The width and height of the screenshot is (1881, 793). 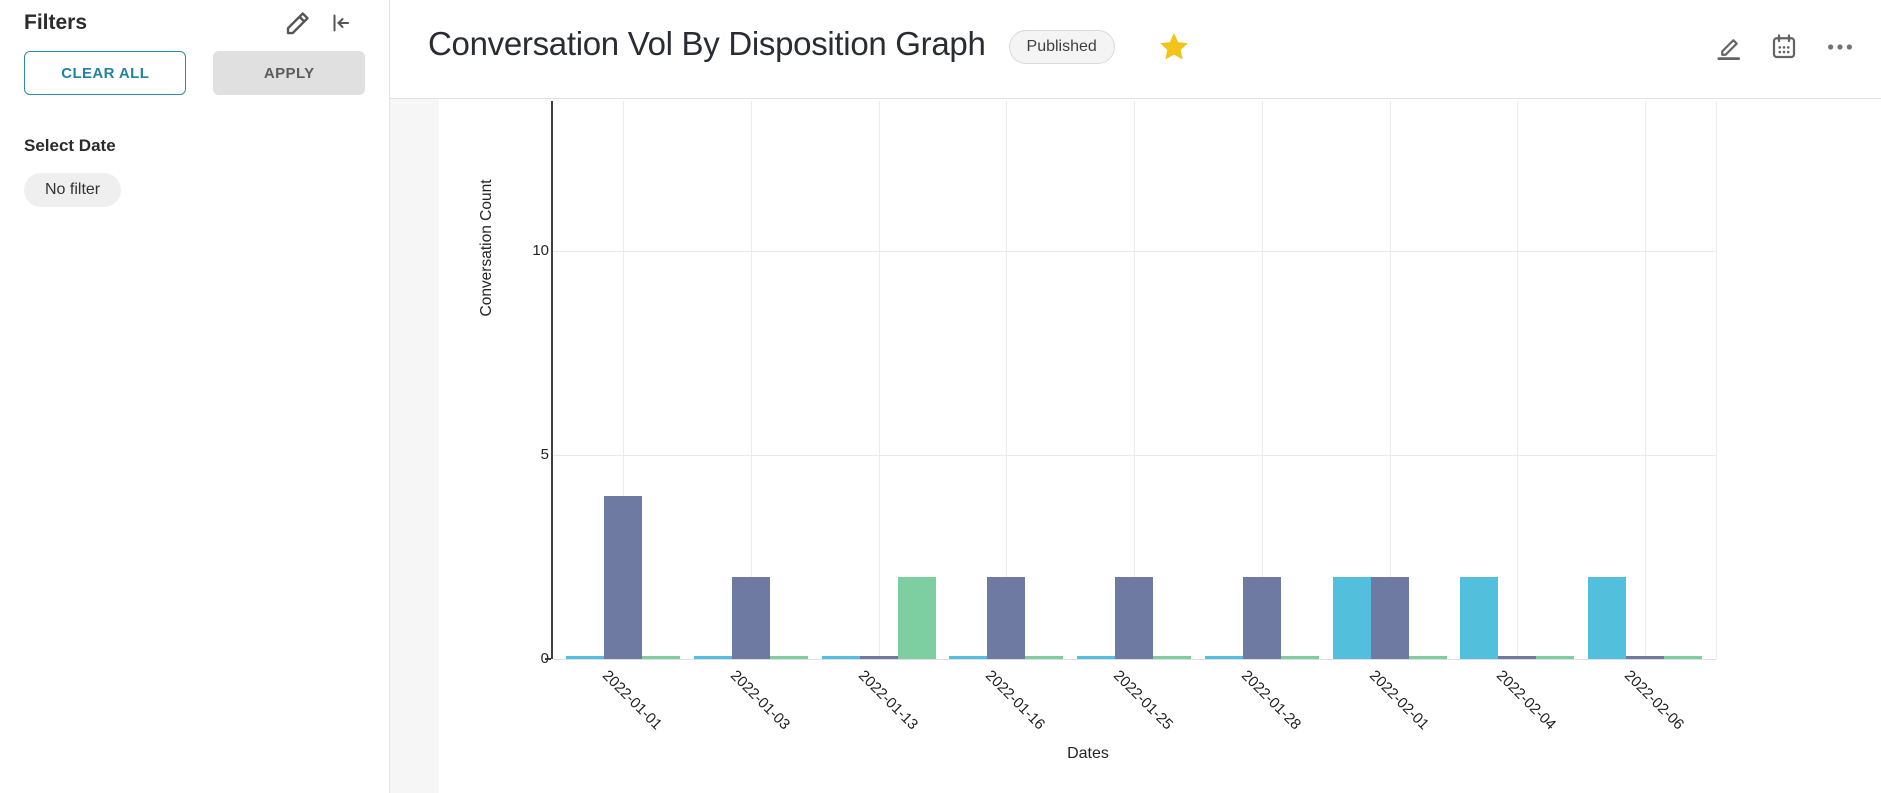 I want to click on y-axis-title: Conversation Count, so click(x=486, y=248).